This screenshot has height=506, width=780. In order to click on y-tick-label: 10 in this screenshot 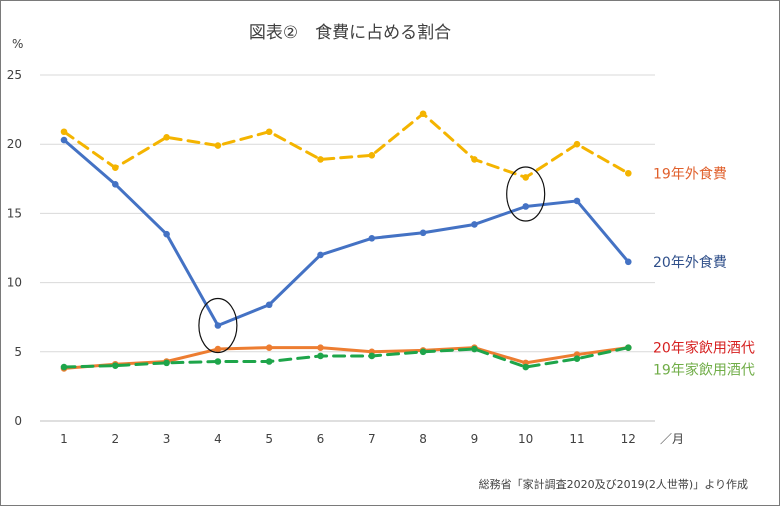, I will do `click(14, 283)`.